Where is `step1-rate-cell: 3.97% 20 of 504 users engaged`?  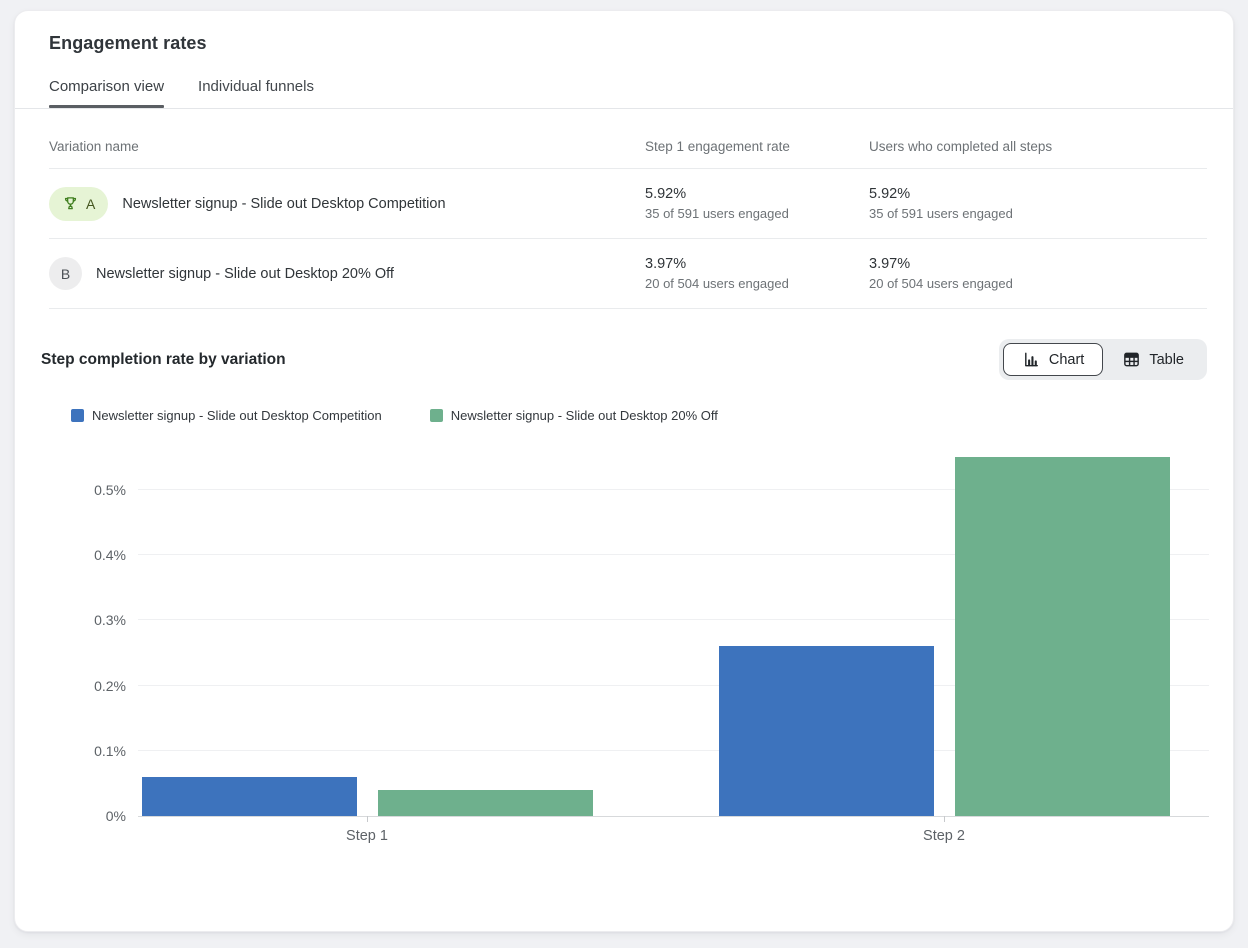 step1-rate-cell: 3.97% 20 of 504 users engaged is located at coordinates (757, 273).